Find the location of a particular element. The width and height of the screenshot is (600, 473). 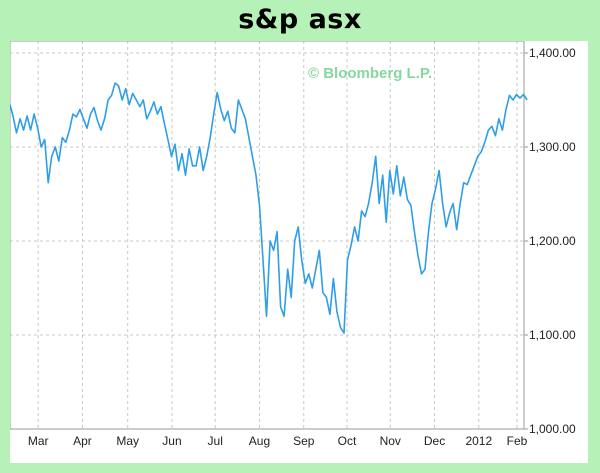

y-tick-label: 1,400.00 is located at coordinates (552, 53).